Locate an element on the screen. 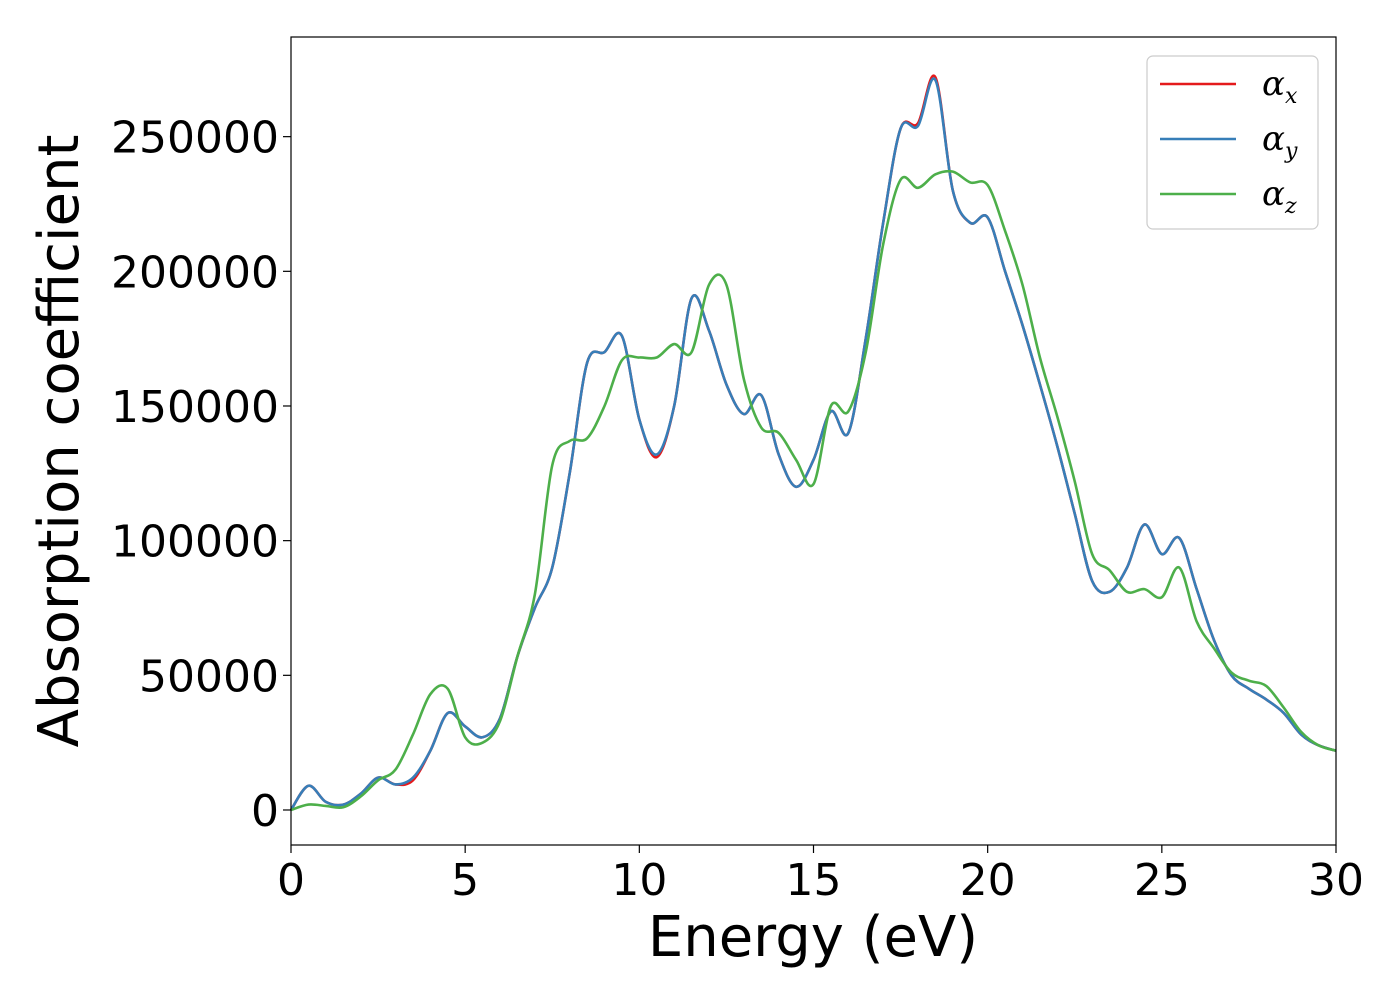 The height and width of the screenshot is (1000, 1400). y-axis: 0 50000 100000 150000 200000 250000 is located at coordinates (201, 475).